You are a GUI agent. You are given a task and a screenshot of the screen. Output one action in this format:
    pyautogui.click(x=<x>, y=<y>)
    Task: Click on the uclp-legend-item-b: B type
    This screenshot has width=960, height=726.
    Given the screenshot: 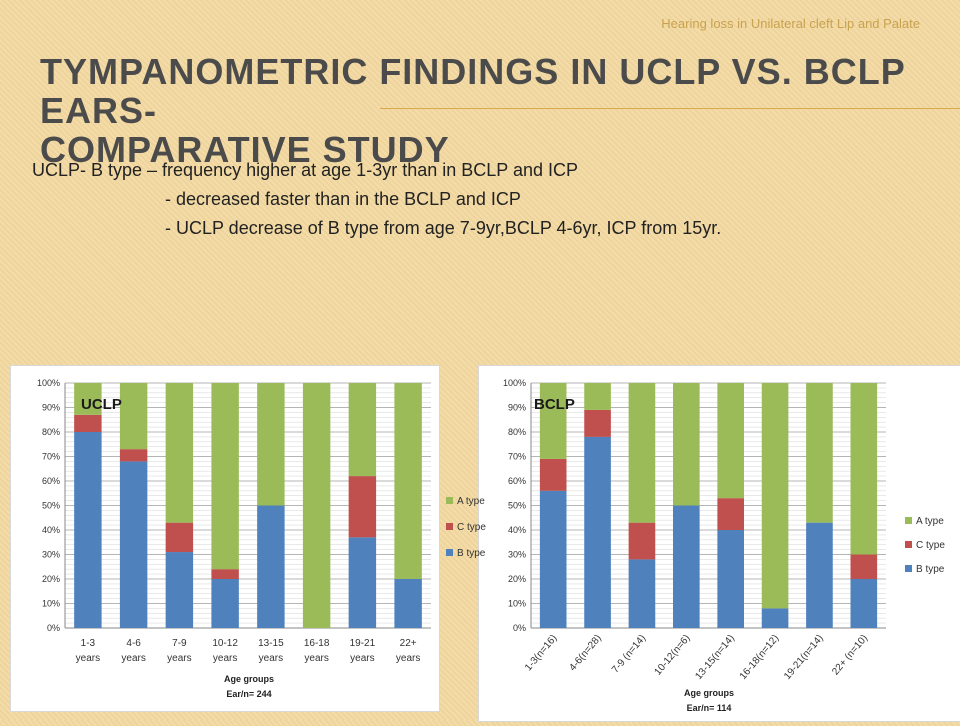 What is the action you would take?
    pyautogui.click(x=466, y=553)
    